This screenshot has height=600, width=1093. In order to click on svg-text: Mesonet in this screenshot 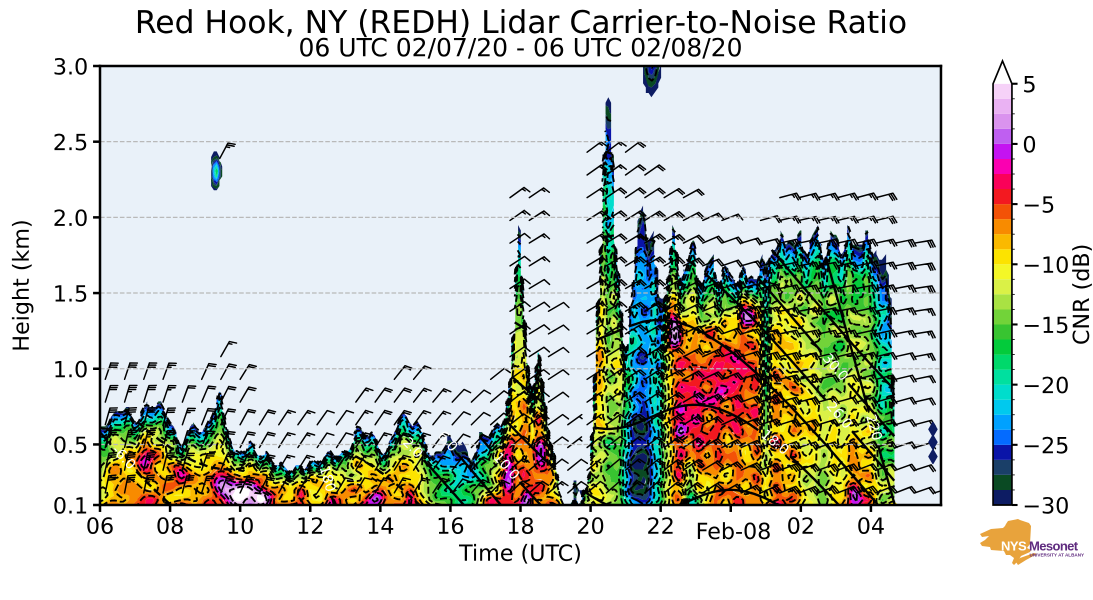, I will do `click(1054, 546)`.